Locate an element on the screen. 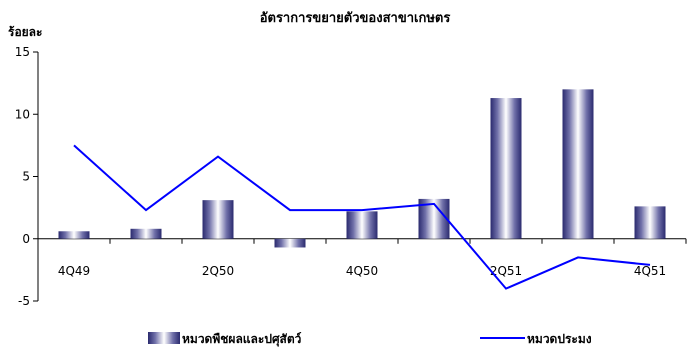 This screenshot has height=353, width=693. legend: หมวดพืชผลและปศุสัตว์ หมวดประมง is located at coordinates (370, 339).